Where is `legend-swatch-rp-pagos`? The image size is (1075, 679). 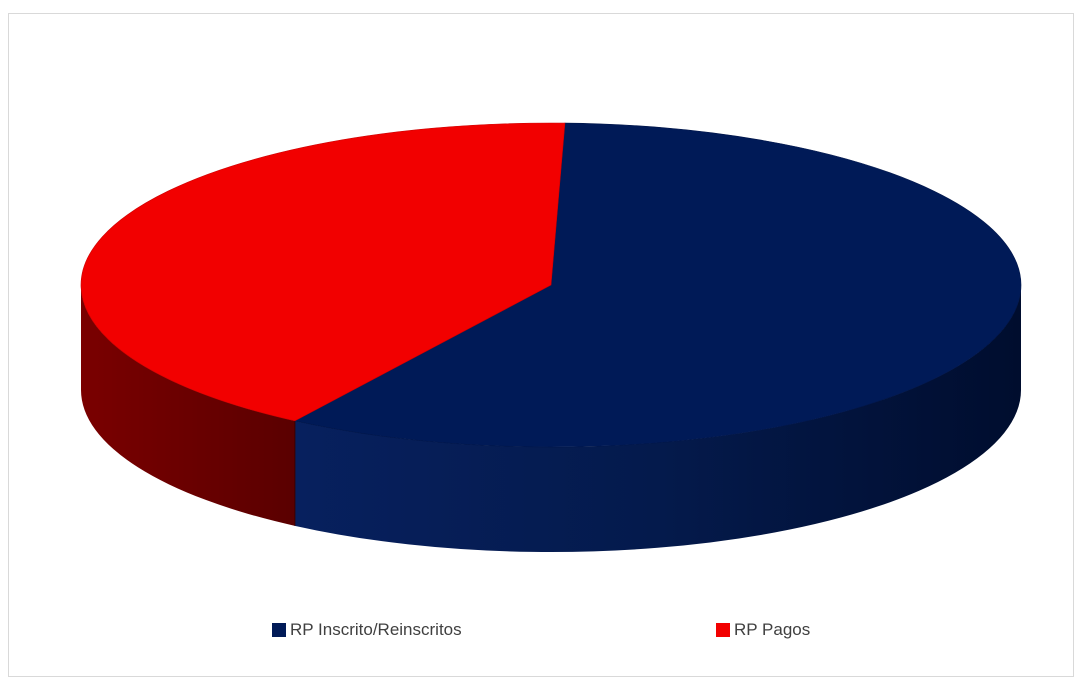 legend-swatch-rp-pagos is located at coordinates (723, 630).